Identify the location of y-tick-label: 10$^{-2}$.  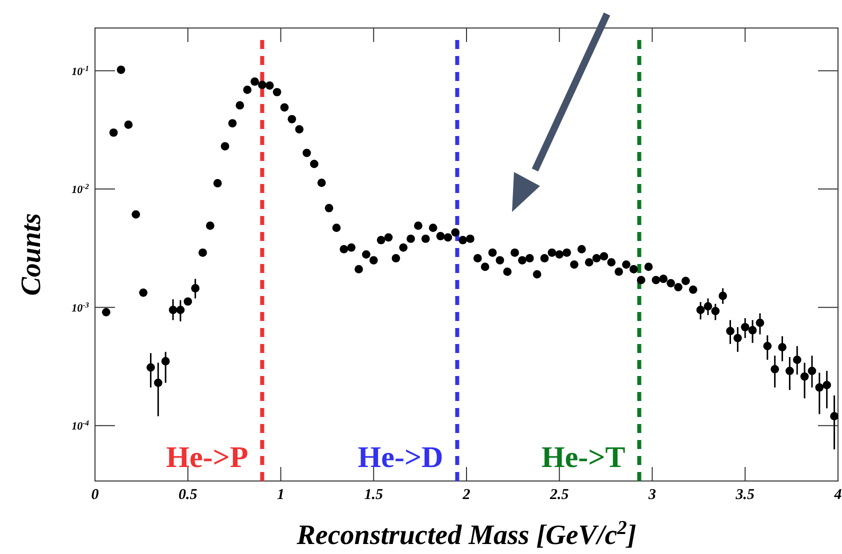
(81, 189).